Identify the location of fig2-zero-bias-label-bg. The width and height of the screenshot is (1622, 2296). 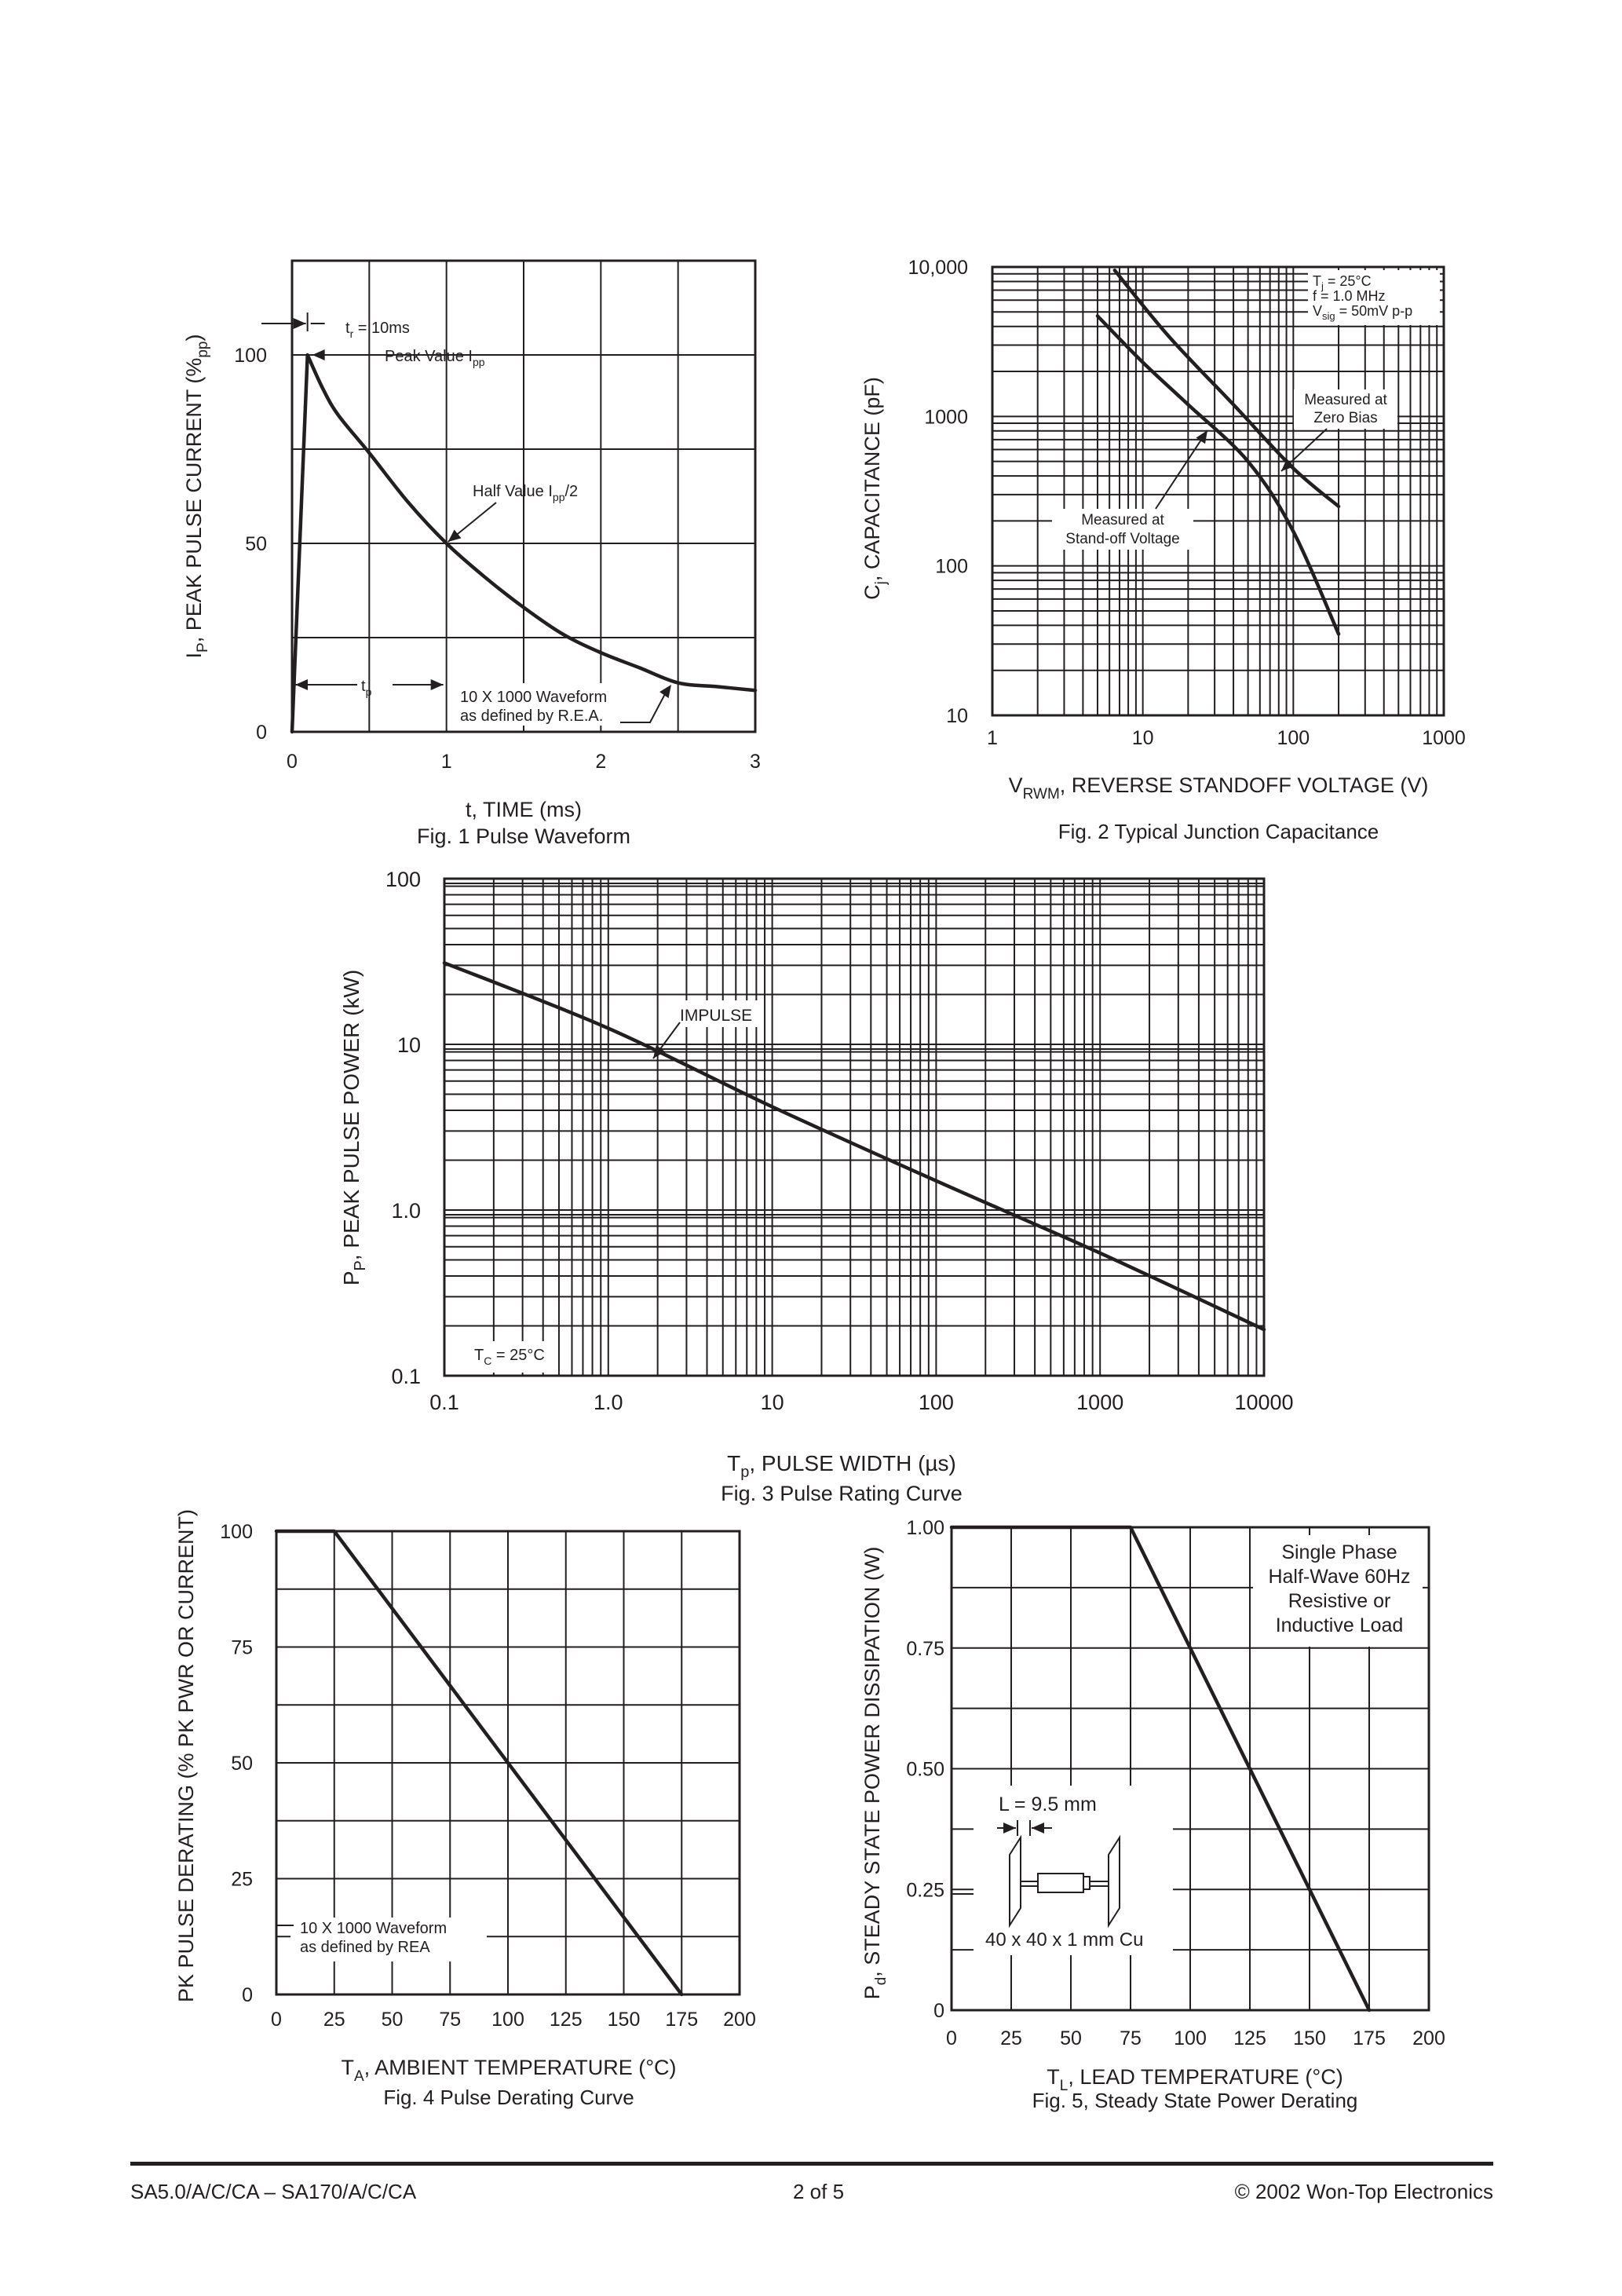
(1345, 409).